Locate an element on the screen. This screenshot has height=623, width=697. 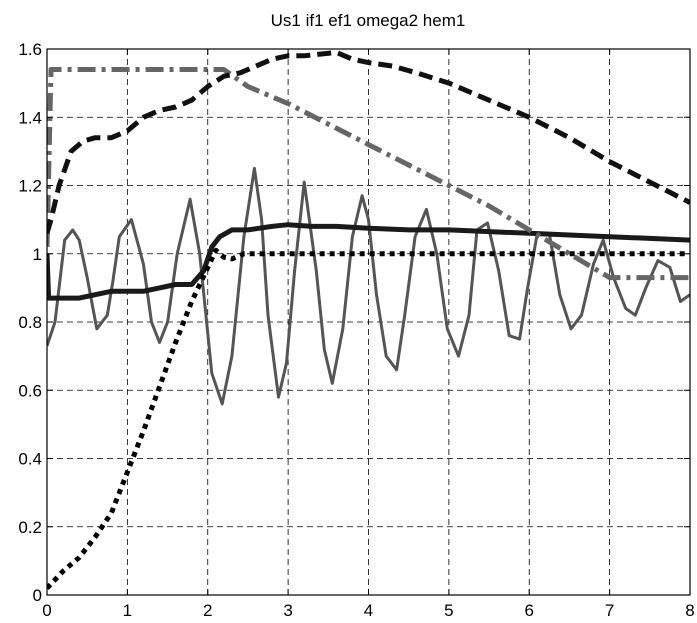
x-tick-label: 5 is located at coordinates (448, 610).